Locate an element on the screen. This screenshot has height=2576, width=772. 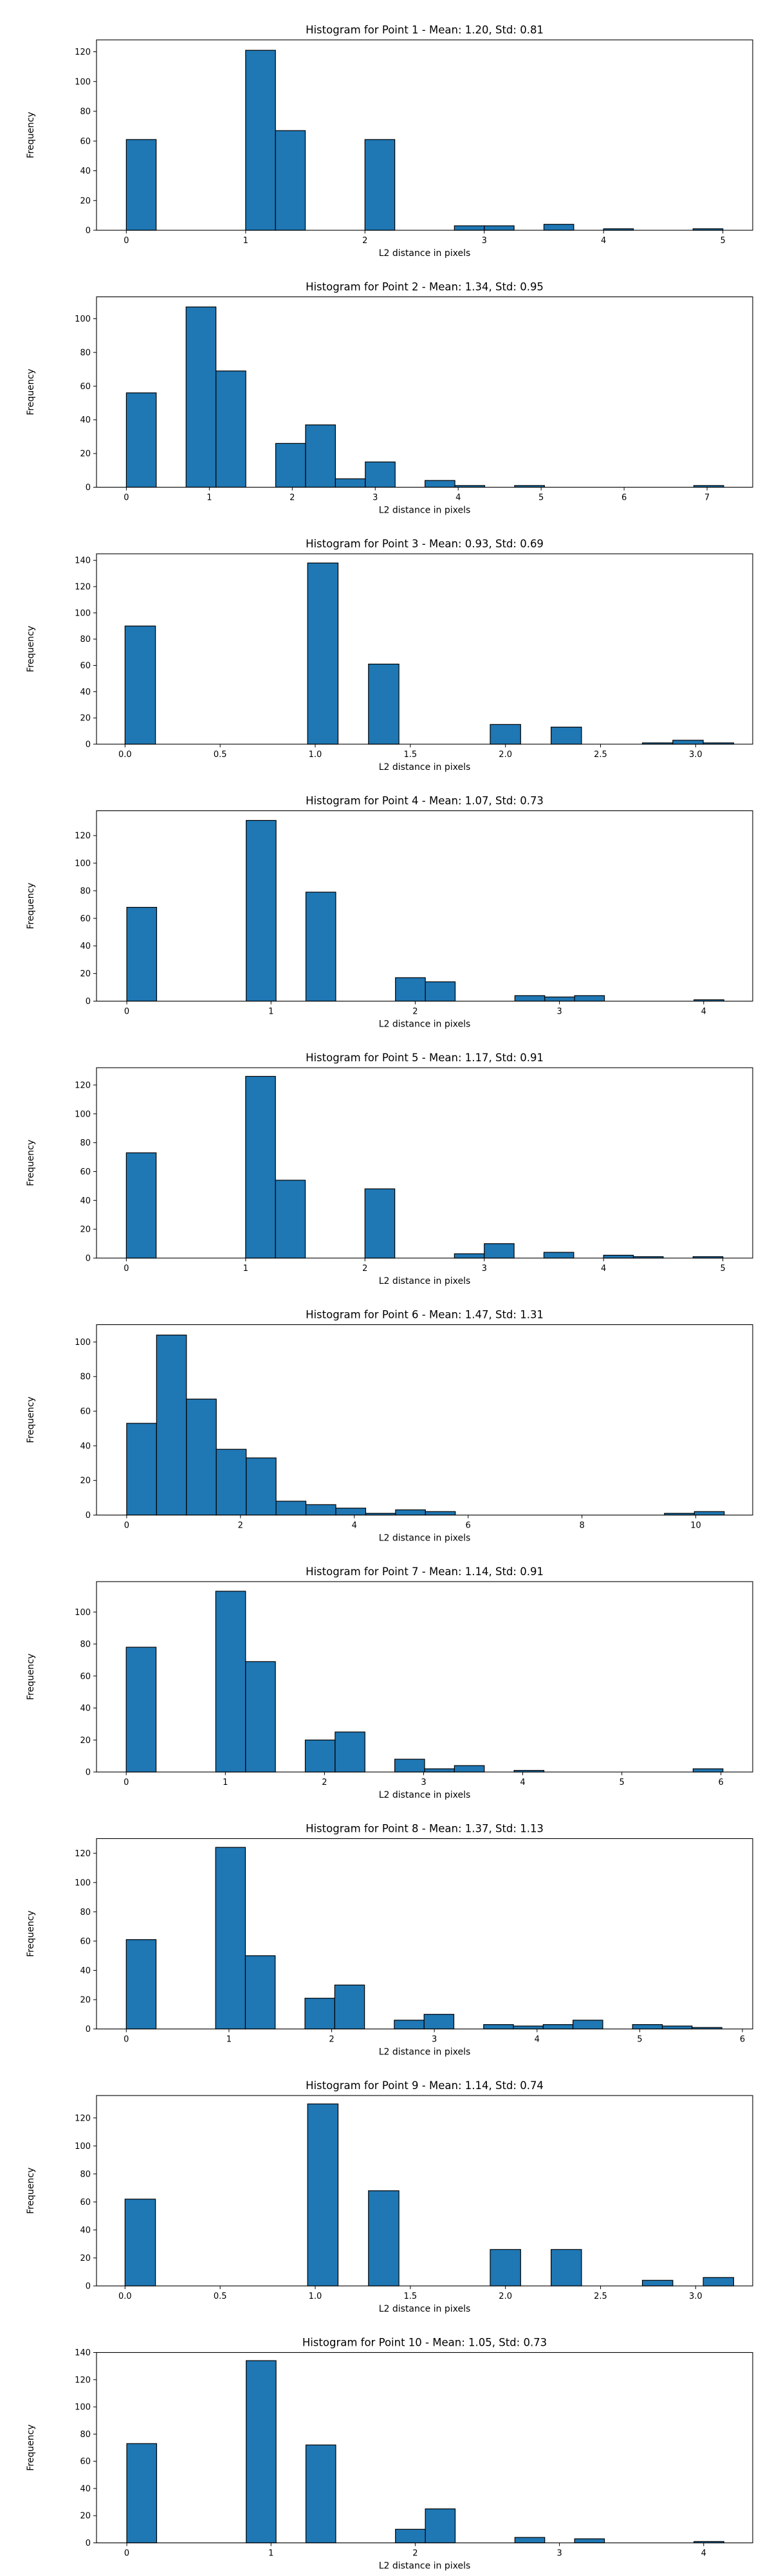
x-tick-label: 0.5 is located at coordinates (220, 2296).